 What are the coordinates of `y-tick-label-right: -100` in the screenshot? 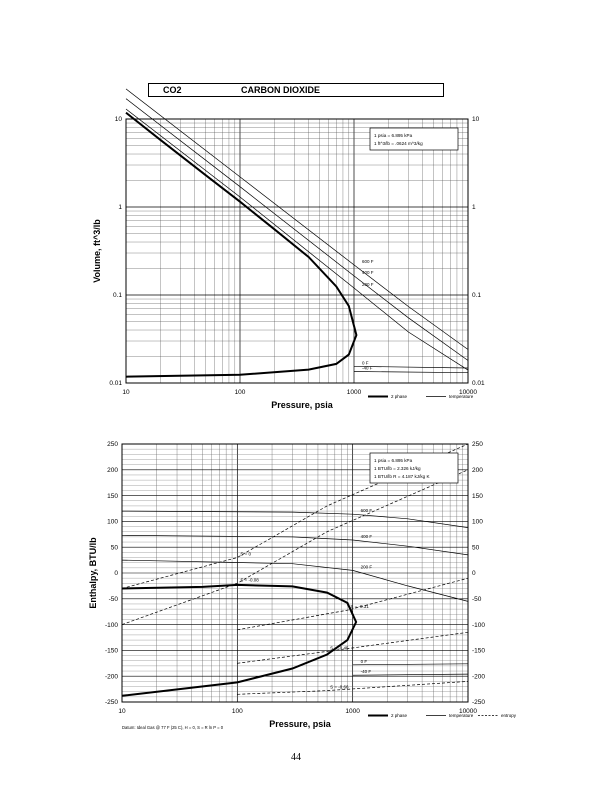 It's located at (478, 625).